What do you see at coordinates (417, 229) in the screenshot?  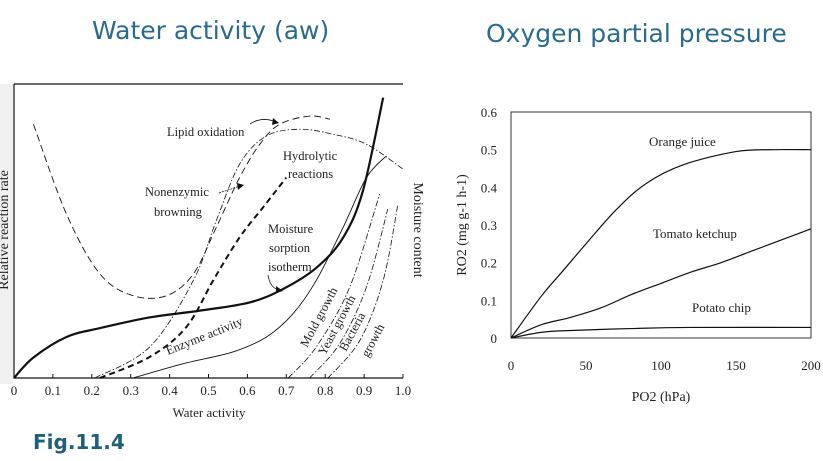 I see `y2-axis-label: Moisture content` at bounding box center [417, 229].